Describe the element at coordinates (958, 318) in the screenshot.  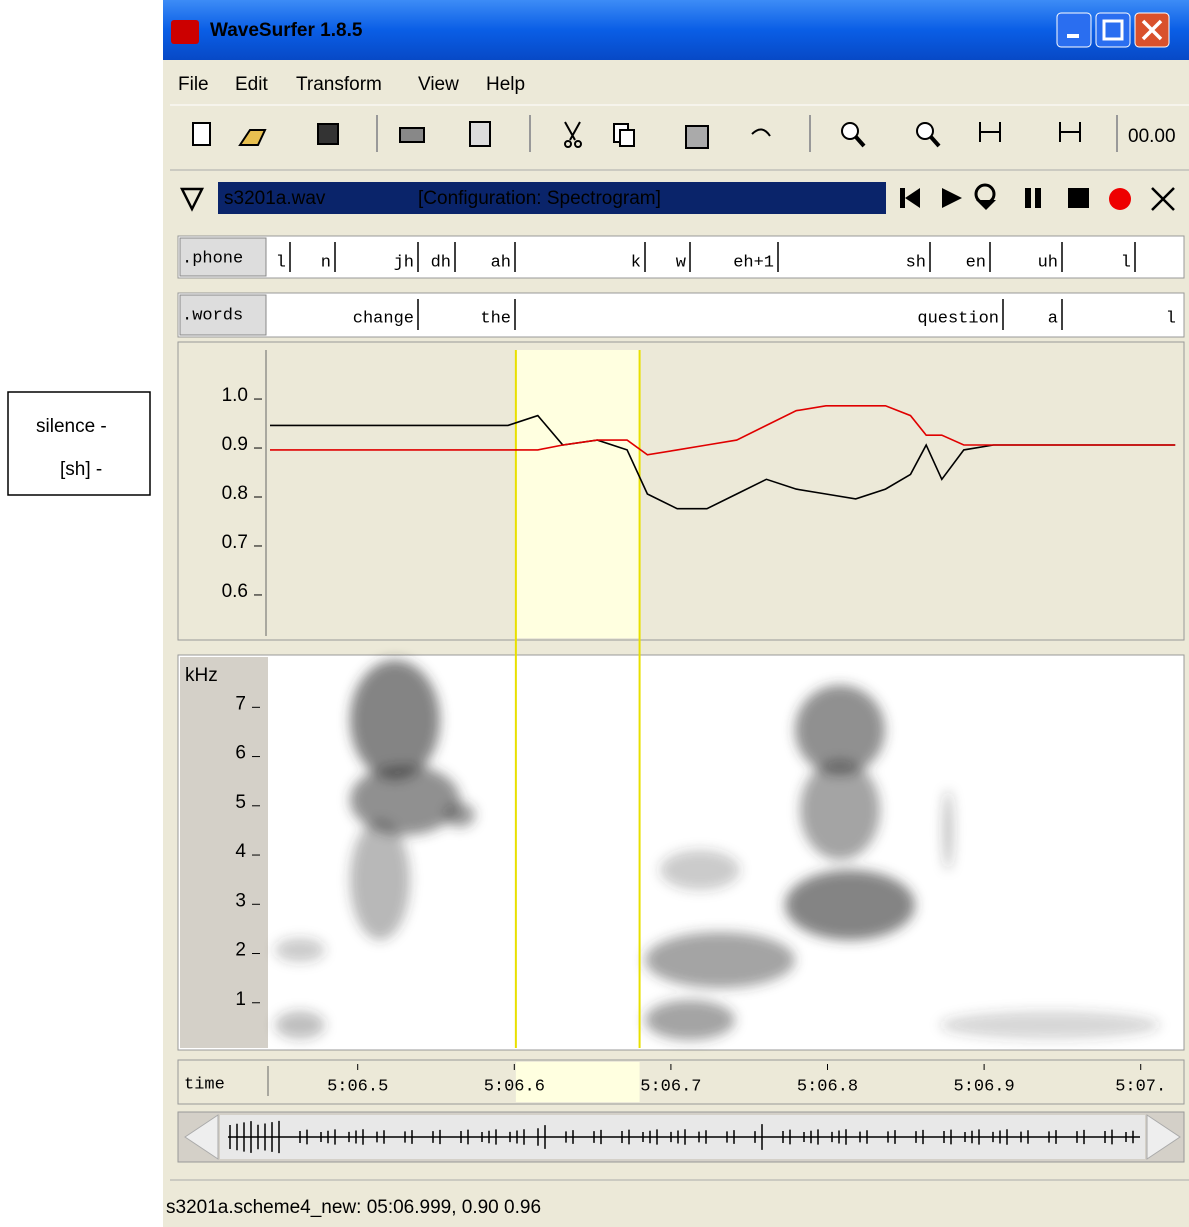
I see `word-label: question` at that location.